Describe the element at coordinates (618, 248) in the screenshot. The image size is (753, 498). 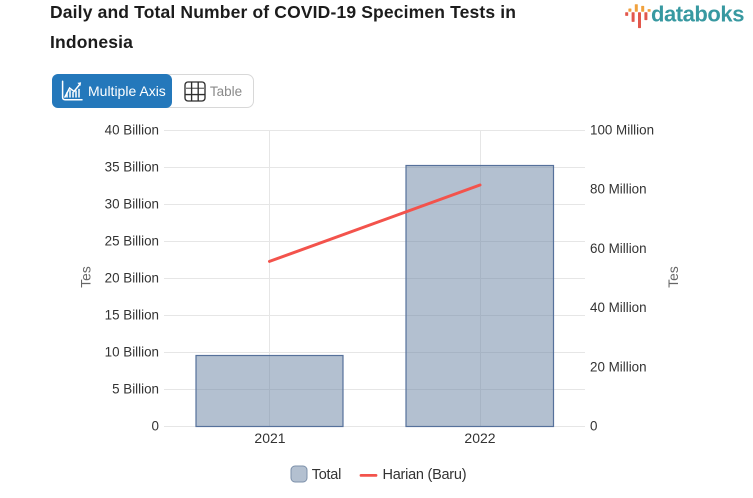
I see `svg-text: 60 Million` at that location.